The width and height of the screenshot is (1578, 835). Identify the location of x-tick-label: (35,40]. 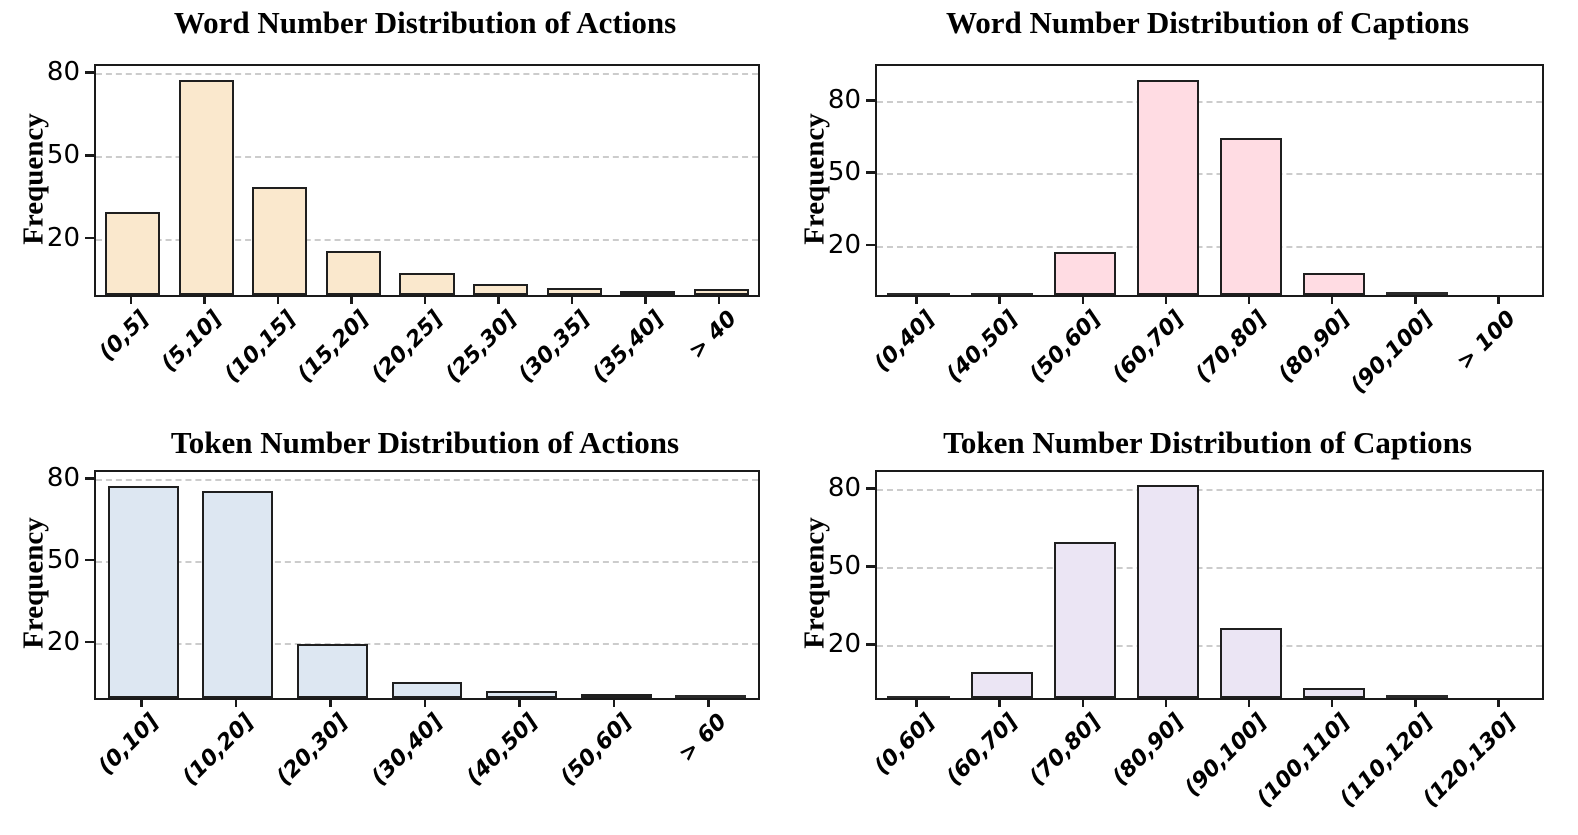
(628, 347).